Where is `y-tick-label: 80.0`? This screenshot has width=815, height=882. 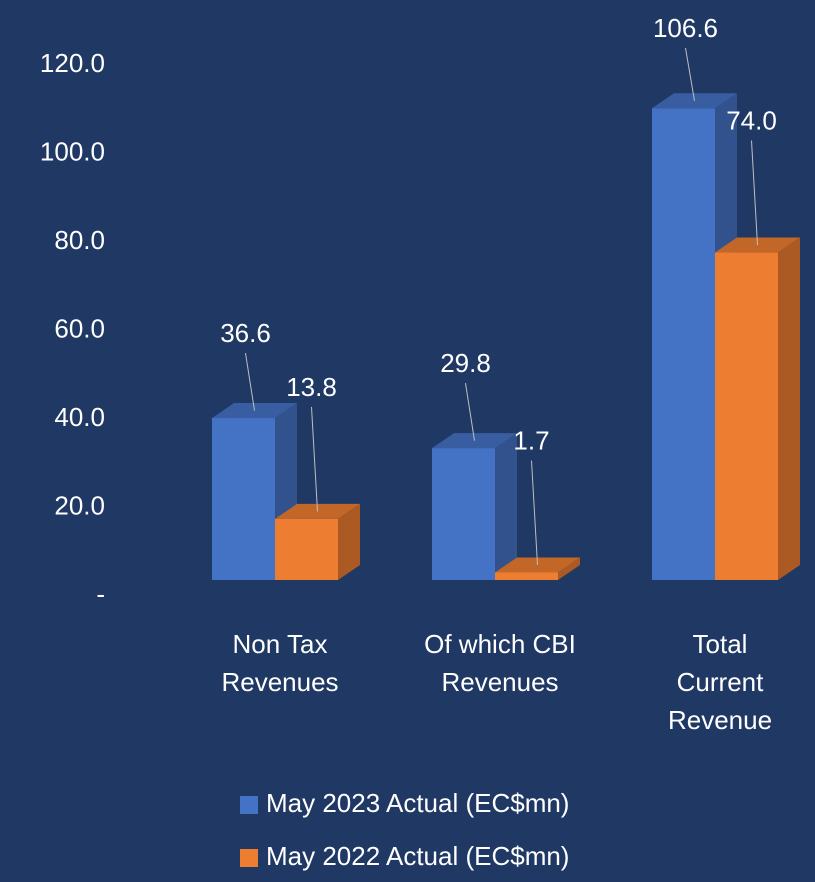 y-tick-label: 80.0 is located at coordinates (79, 240).